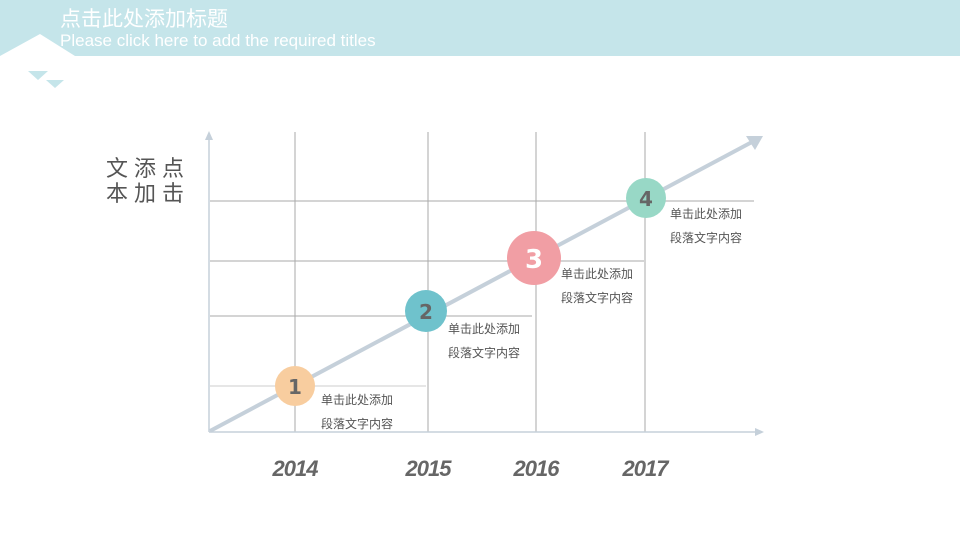  What do you see at coordinates (759, 432) in the screenshot?
I see `x-axis-arrow-icon` at bounding box center [759, 432].